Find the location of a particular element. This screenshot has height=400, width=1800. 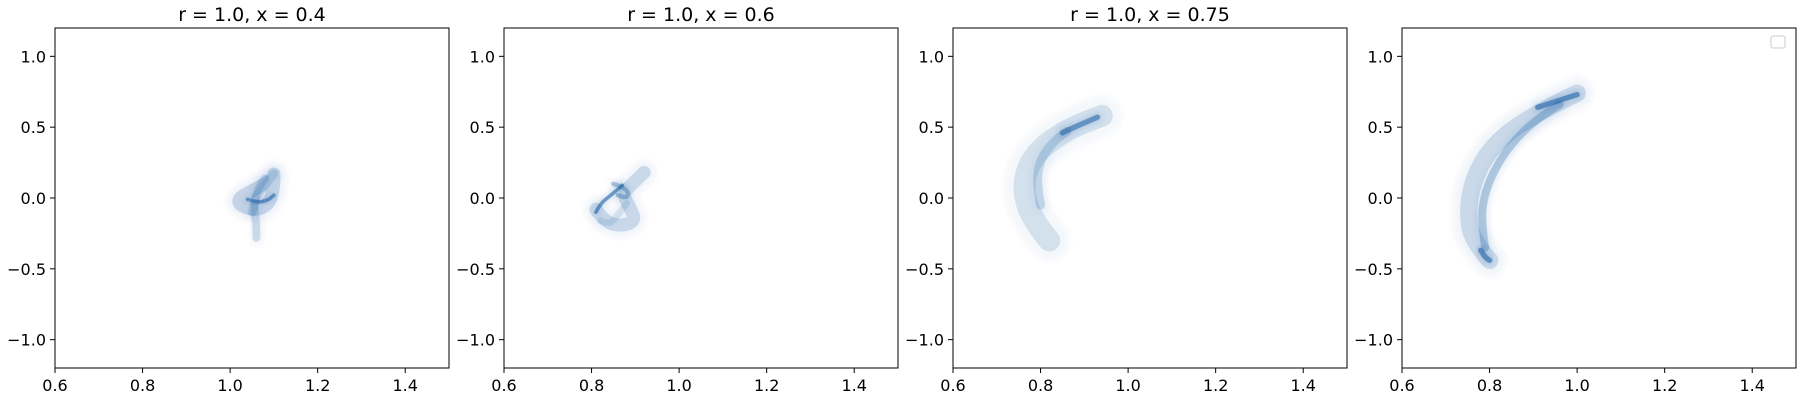

panel-title: r = 1.0, x = 0.6 is located at coordinates (701, 15).